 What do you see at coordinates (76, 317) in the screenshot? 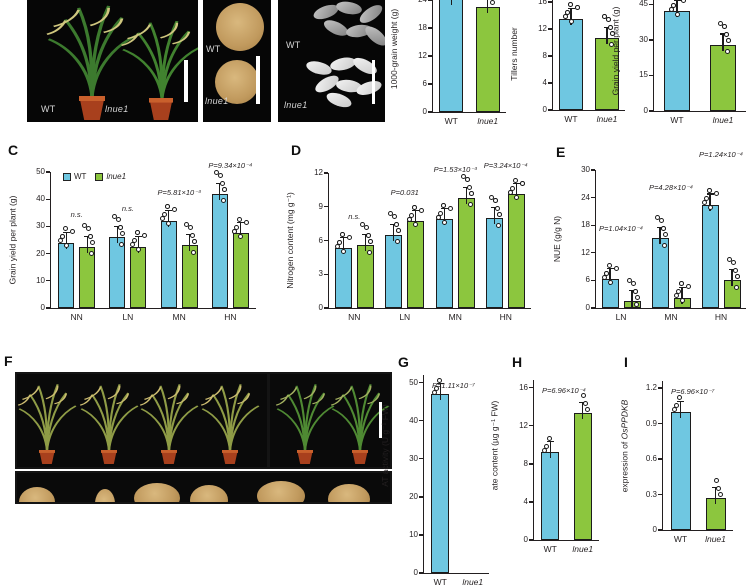
I see `x-tick-label: NN` at bounding box center [76, 317].